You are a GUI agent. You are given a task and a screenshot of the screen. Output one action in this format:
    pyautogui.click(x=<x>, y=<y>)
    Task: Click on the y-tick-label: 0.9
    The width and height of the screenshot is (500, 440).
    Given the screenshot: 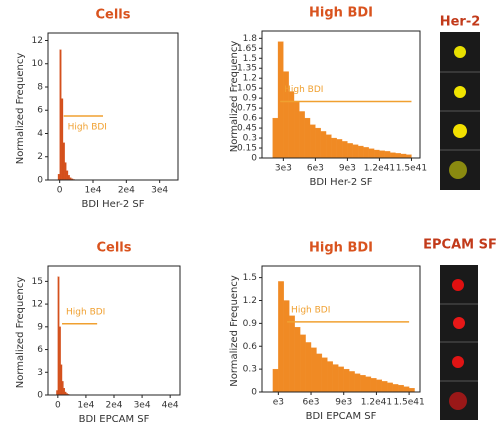 What is the action you would take?
    pyautogui.click(x=250, y=99)
    